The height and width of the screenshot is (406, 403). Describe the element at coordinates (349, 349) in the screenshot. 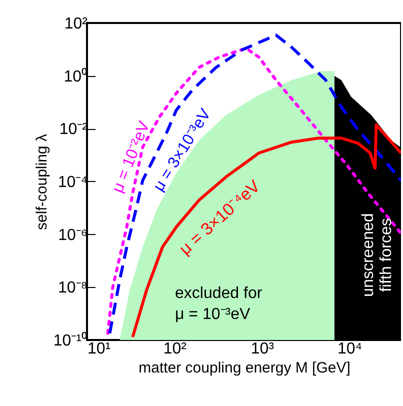

I see `x-tick-label: 10⁴` at that location.